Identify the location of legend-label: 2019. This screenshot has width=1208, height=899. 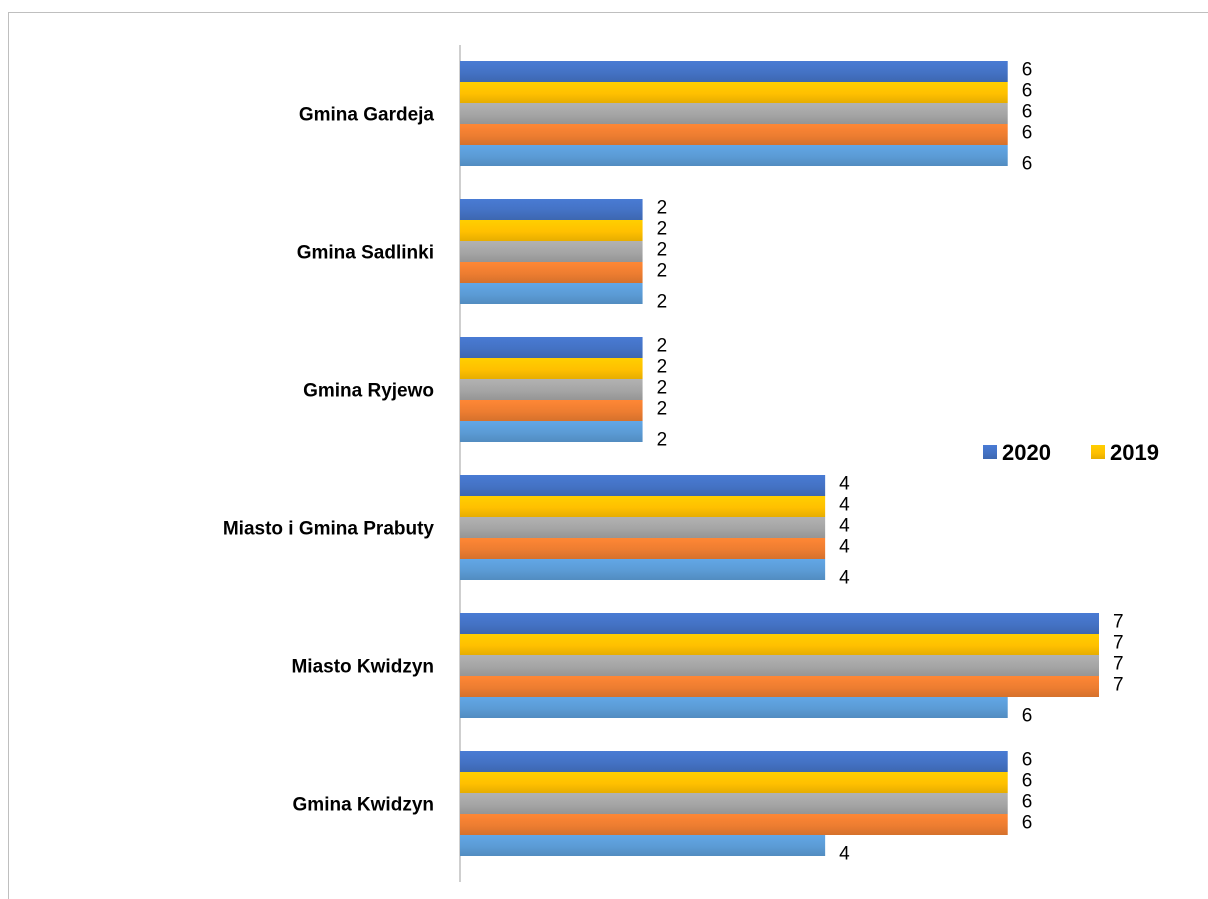
(1134, 452).